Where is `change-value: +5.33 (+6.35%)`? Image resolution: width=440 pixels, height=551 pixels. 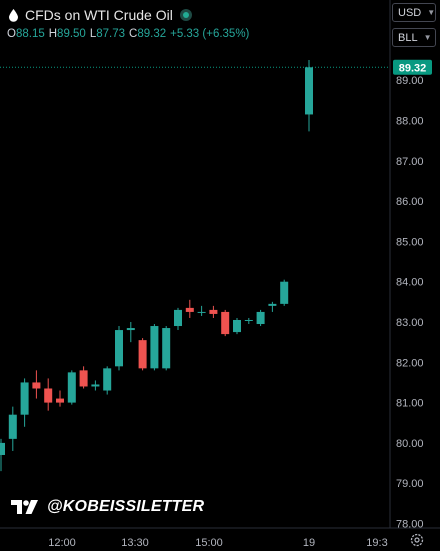 change-value: +5.33 (+6.35%) is located at coordinates (210, 34).